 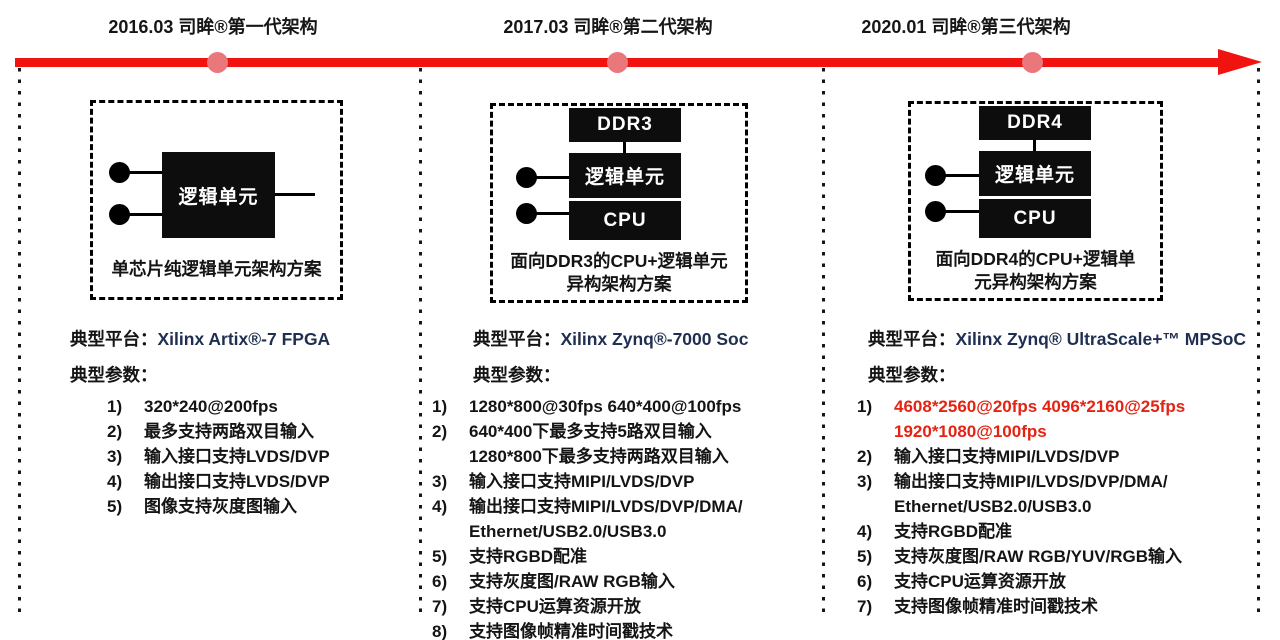 I want to click on param-text: 输出接口支持MIPI/LVDS/DVP/DMA/, so click(x=1031, y=481).